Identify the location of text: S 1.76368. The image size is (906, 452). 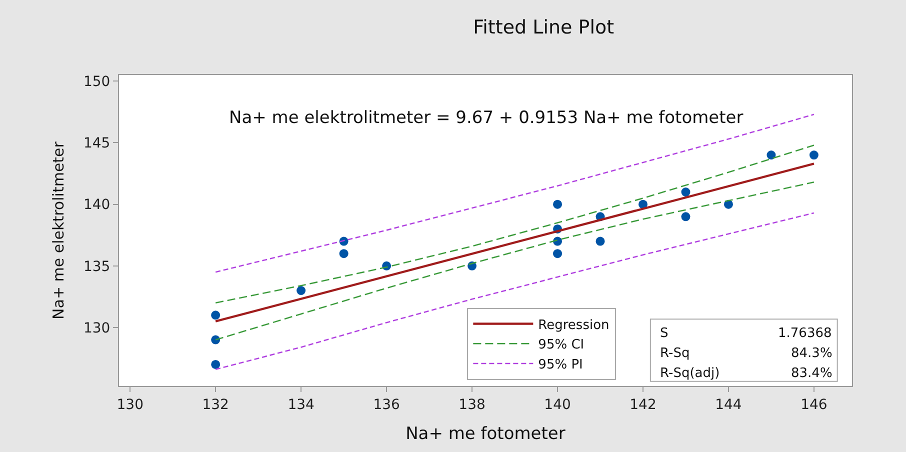
(746, 333).